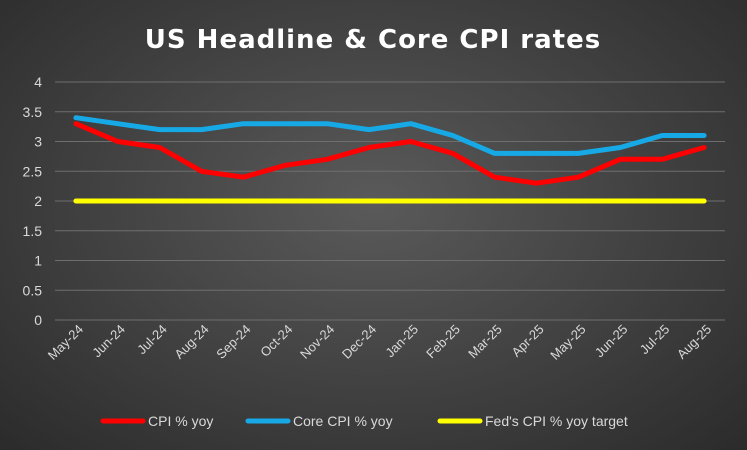  Describe the element at coordinates (401, 341) in the screenshot. I see `x-tick-label: Jan-25` at that location.